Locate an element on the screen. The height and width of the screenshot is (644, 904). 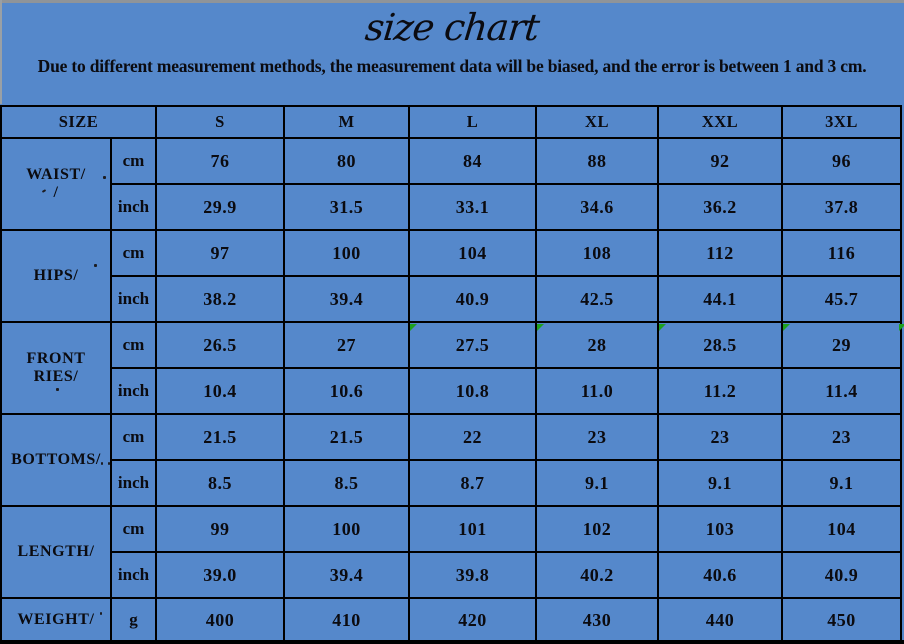
value-cell: 101 is located at coordinates (473, 529).